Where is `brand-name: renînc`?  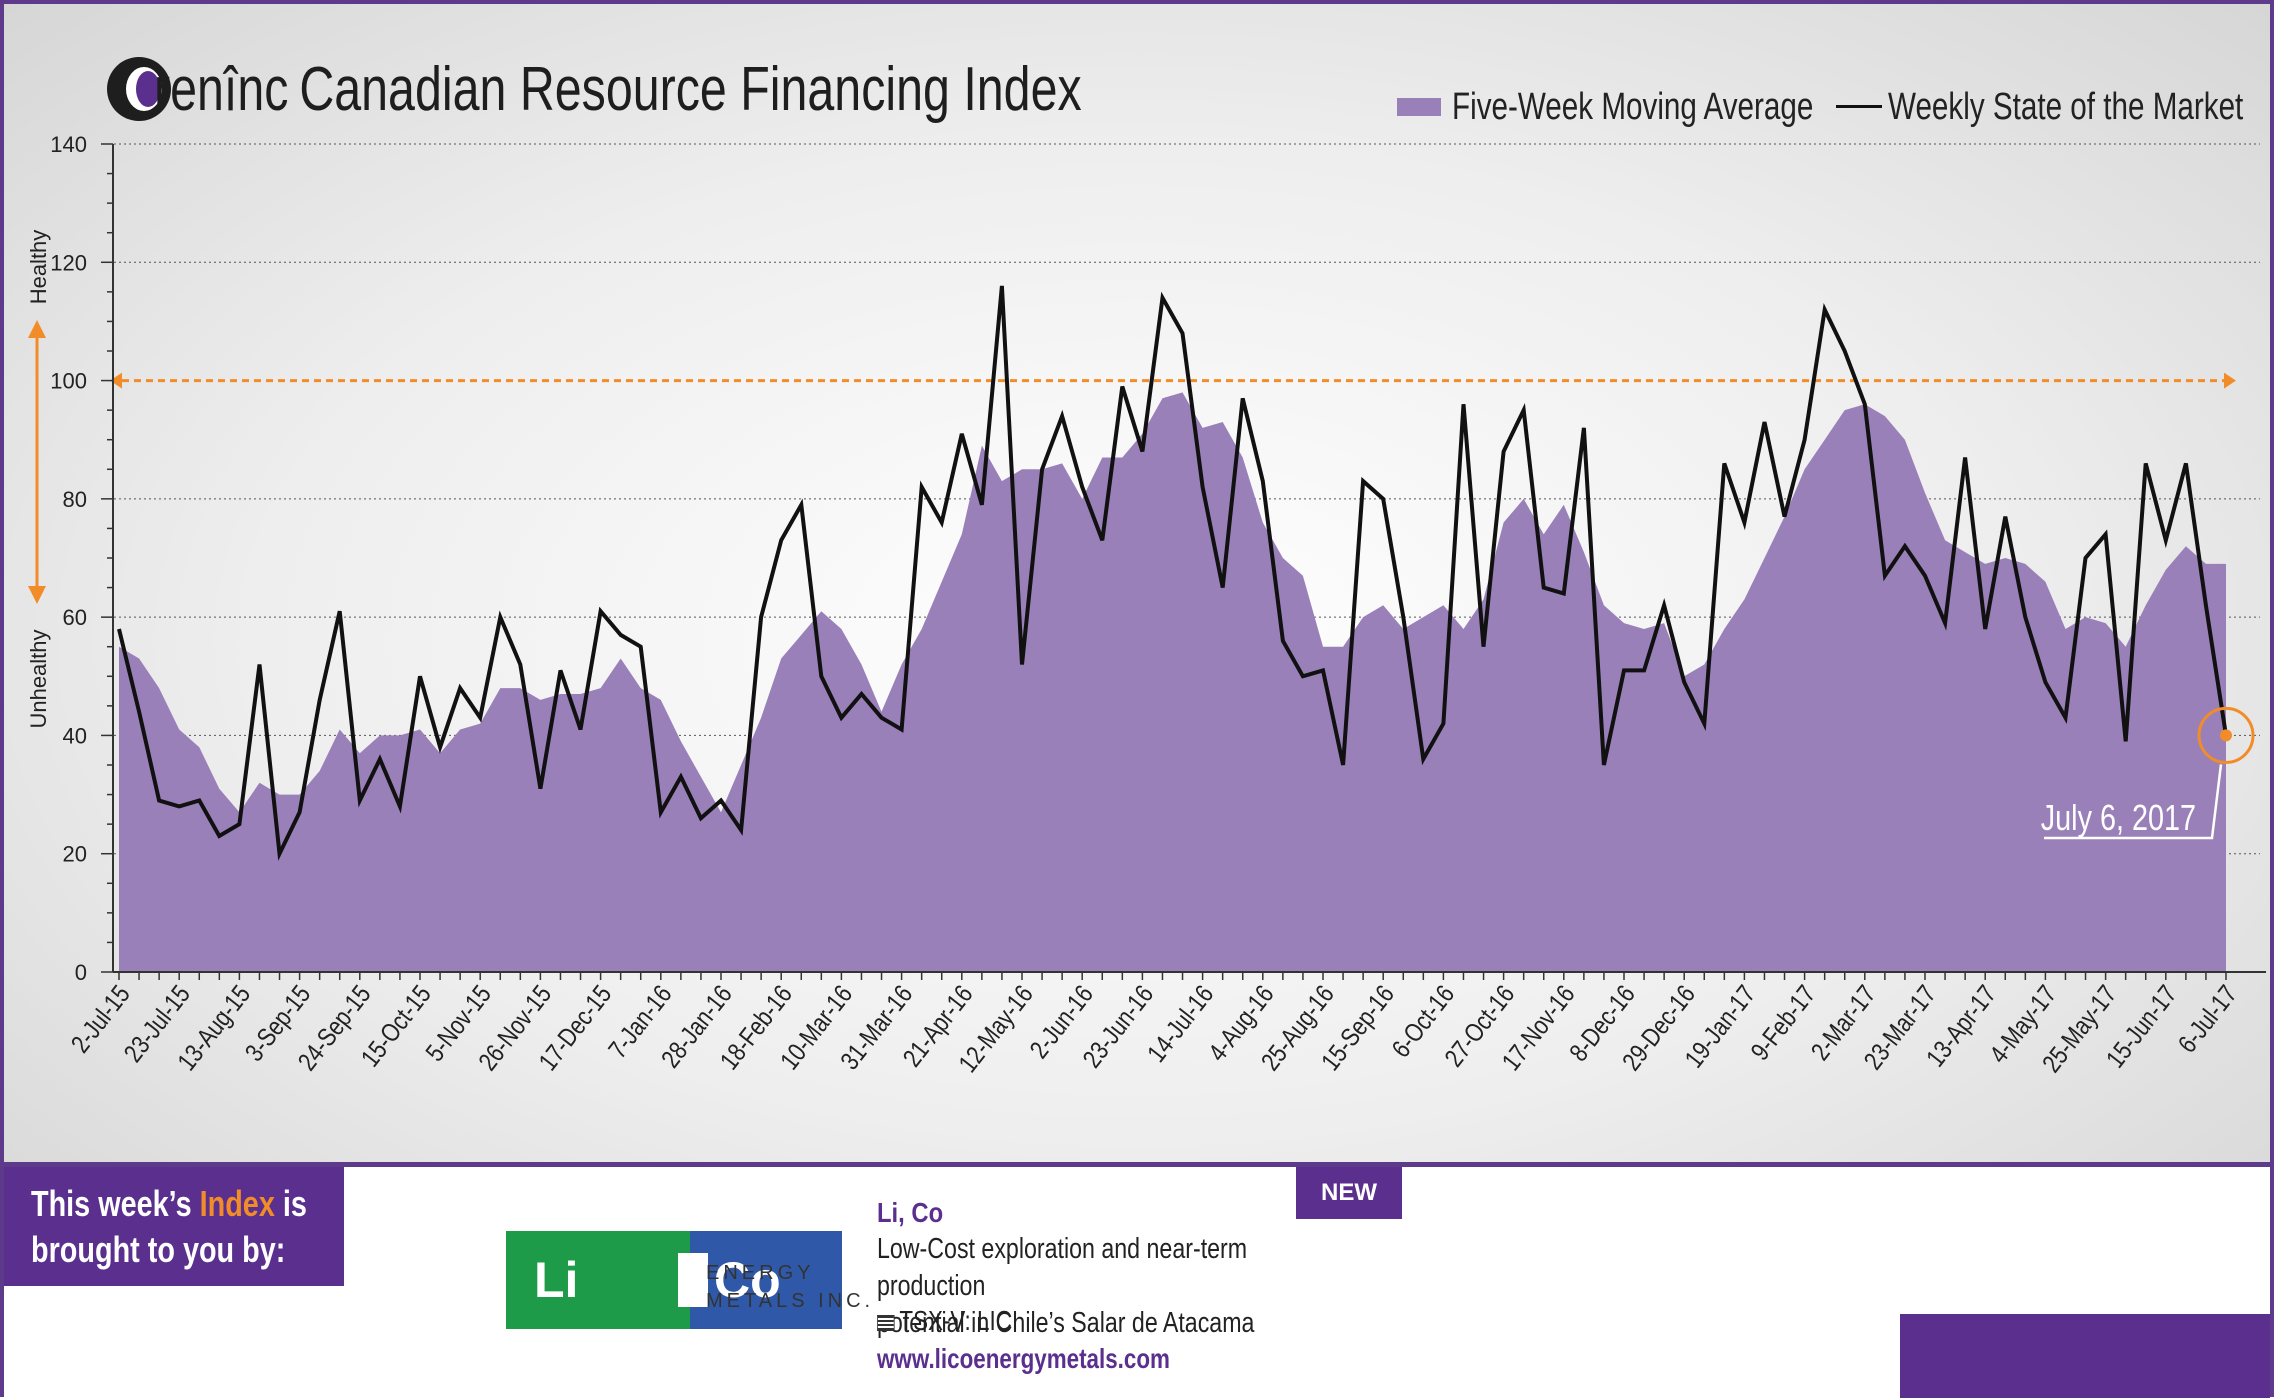 brand-name: renînc is located at coordinates (221, 89).